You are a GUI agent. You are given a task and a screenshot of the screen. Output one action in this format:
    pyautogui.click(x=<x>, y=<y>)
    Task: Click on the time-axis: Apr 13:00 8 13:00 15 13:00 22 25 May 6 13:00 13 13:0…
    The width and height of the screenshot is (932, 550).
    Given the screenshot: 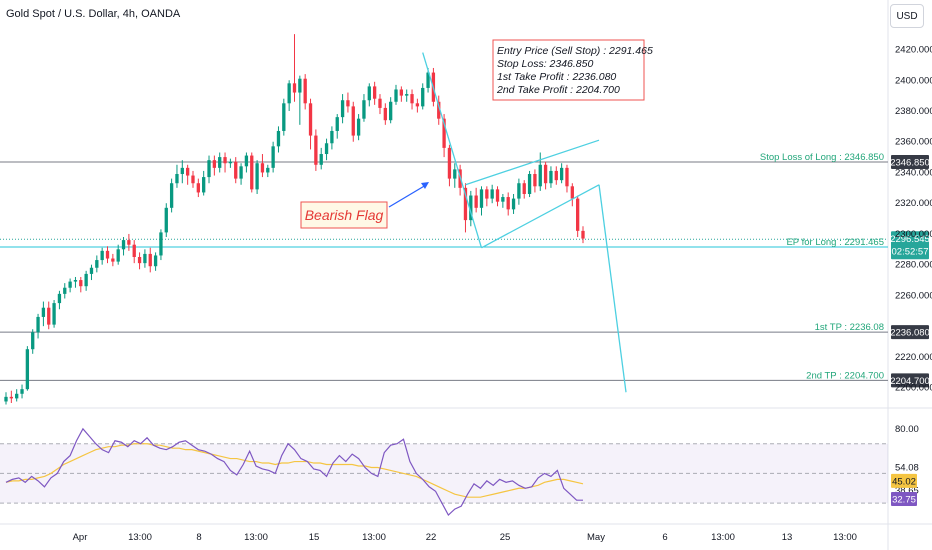 What is the action you would take?
    pyautogui.click(x=465, y=537)
    